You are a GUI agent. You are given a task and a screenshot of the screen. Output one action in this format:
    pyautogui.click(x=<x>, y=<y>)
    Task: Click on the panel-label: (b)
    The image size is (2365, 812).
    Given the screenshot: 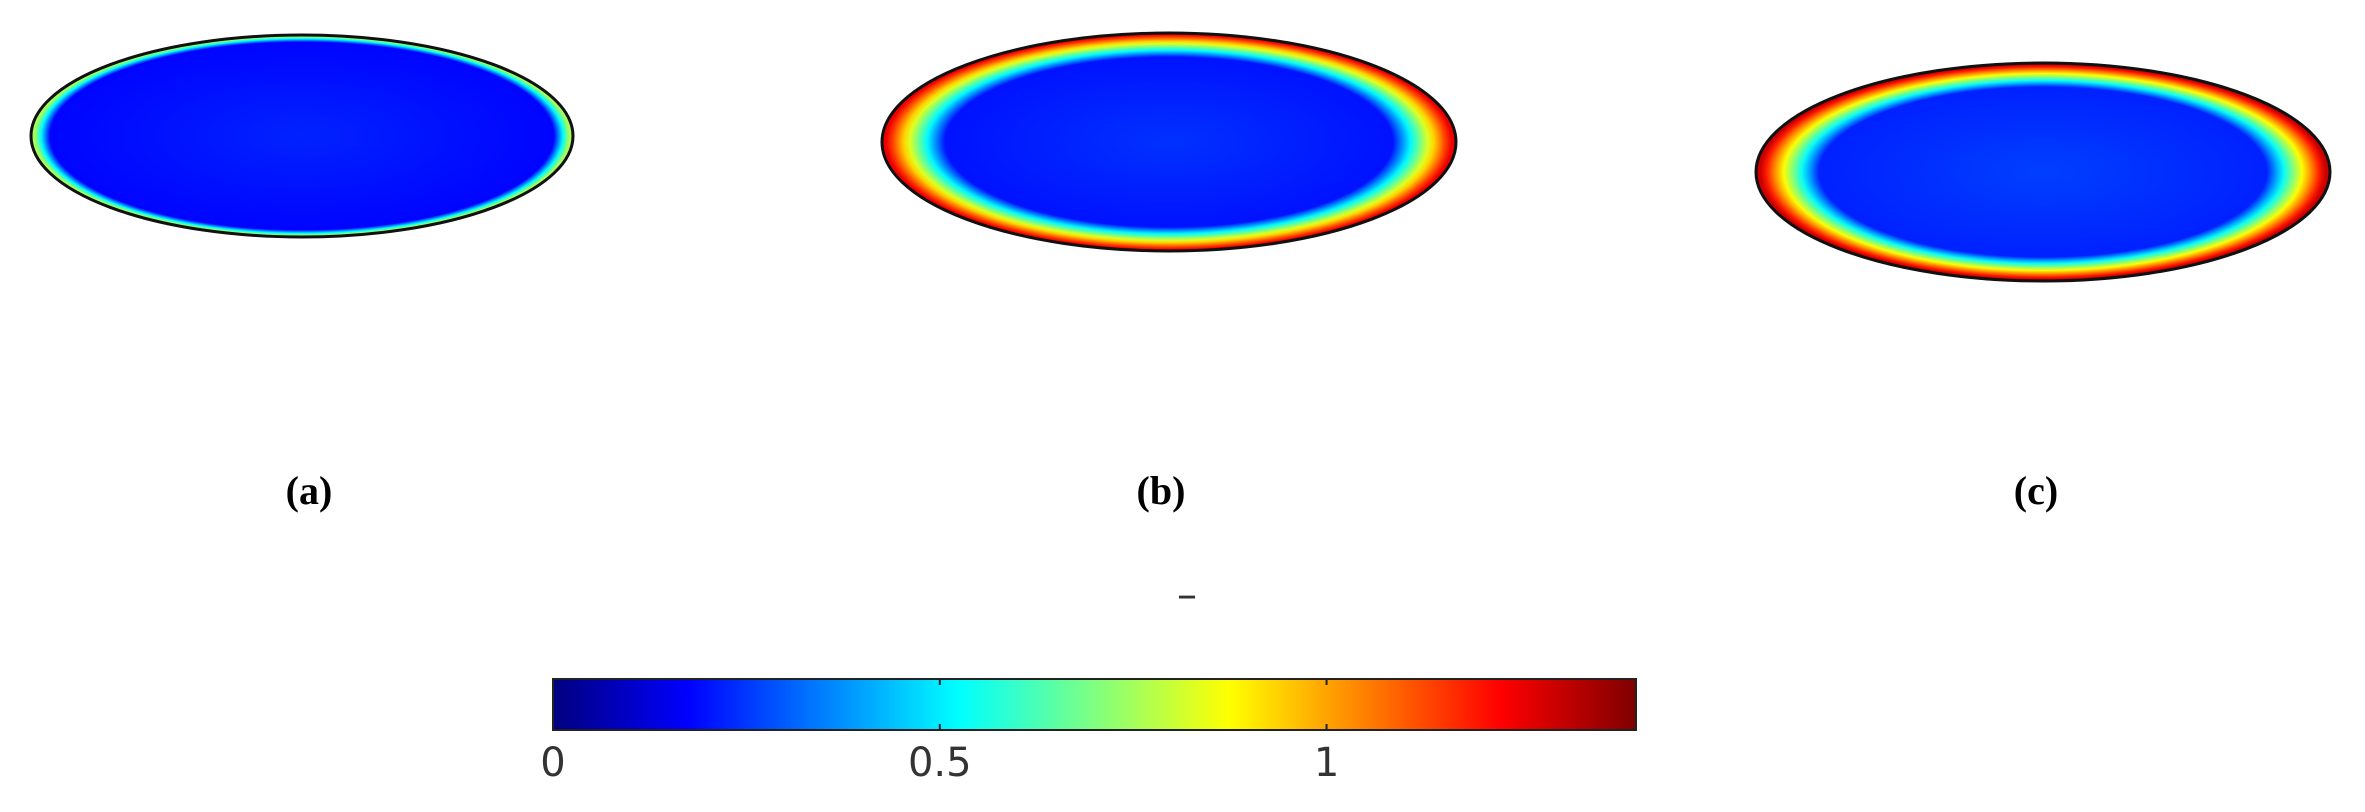 What is the action you would take?
    pyautogui.click(x=1161, y=490)
    